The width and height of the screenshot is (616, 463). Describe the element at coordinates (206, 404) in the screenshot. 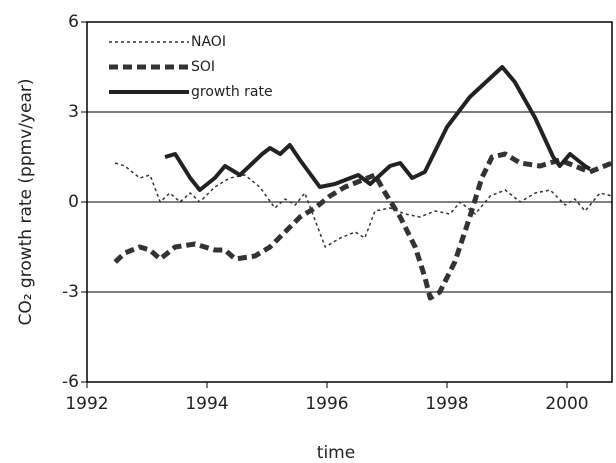

I see `x-tick-label: 1994` at that location.